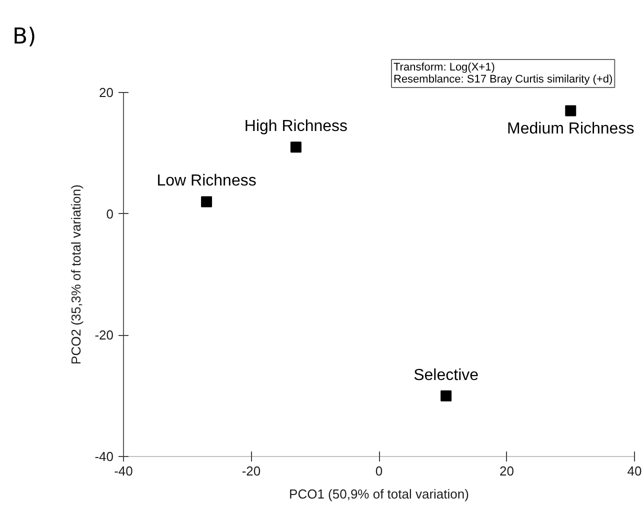 This screenshot has height=509, width=643. Describe the element at coordinates (570, 129) in the screenshot. I see `series-label: Medium Richness` at that location.